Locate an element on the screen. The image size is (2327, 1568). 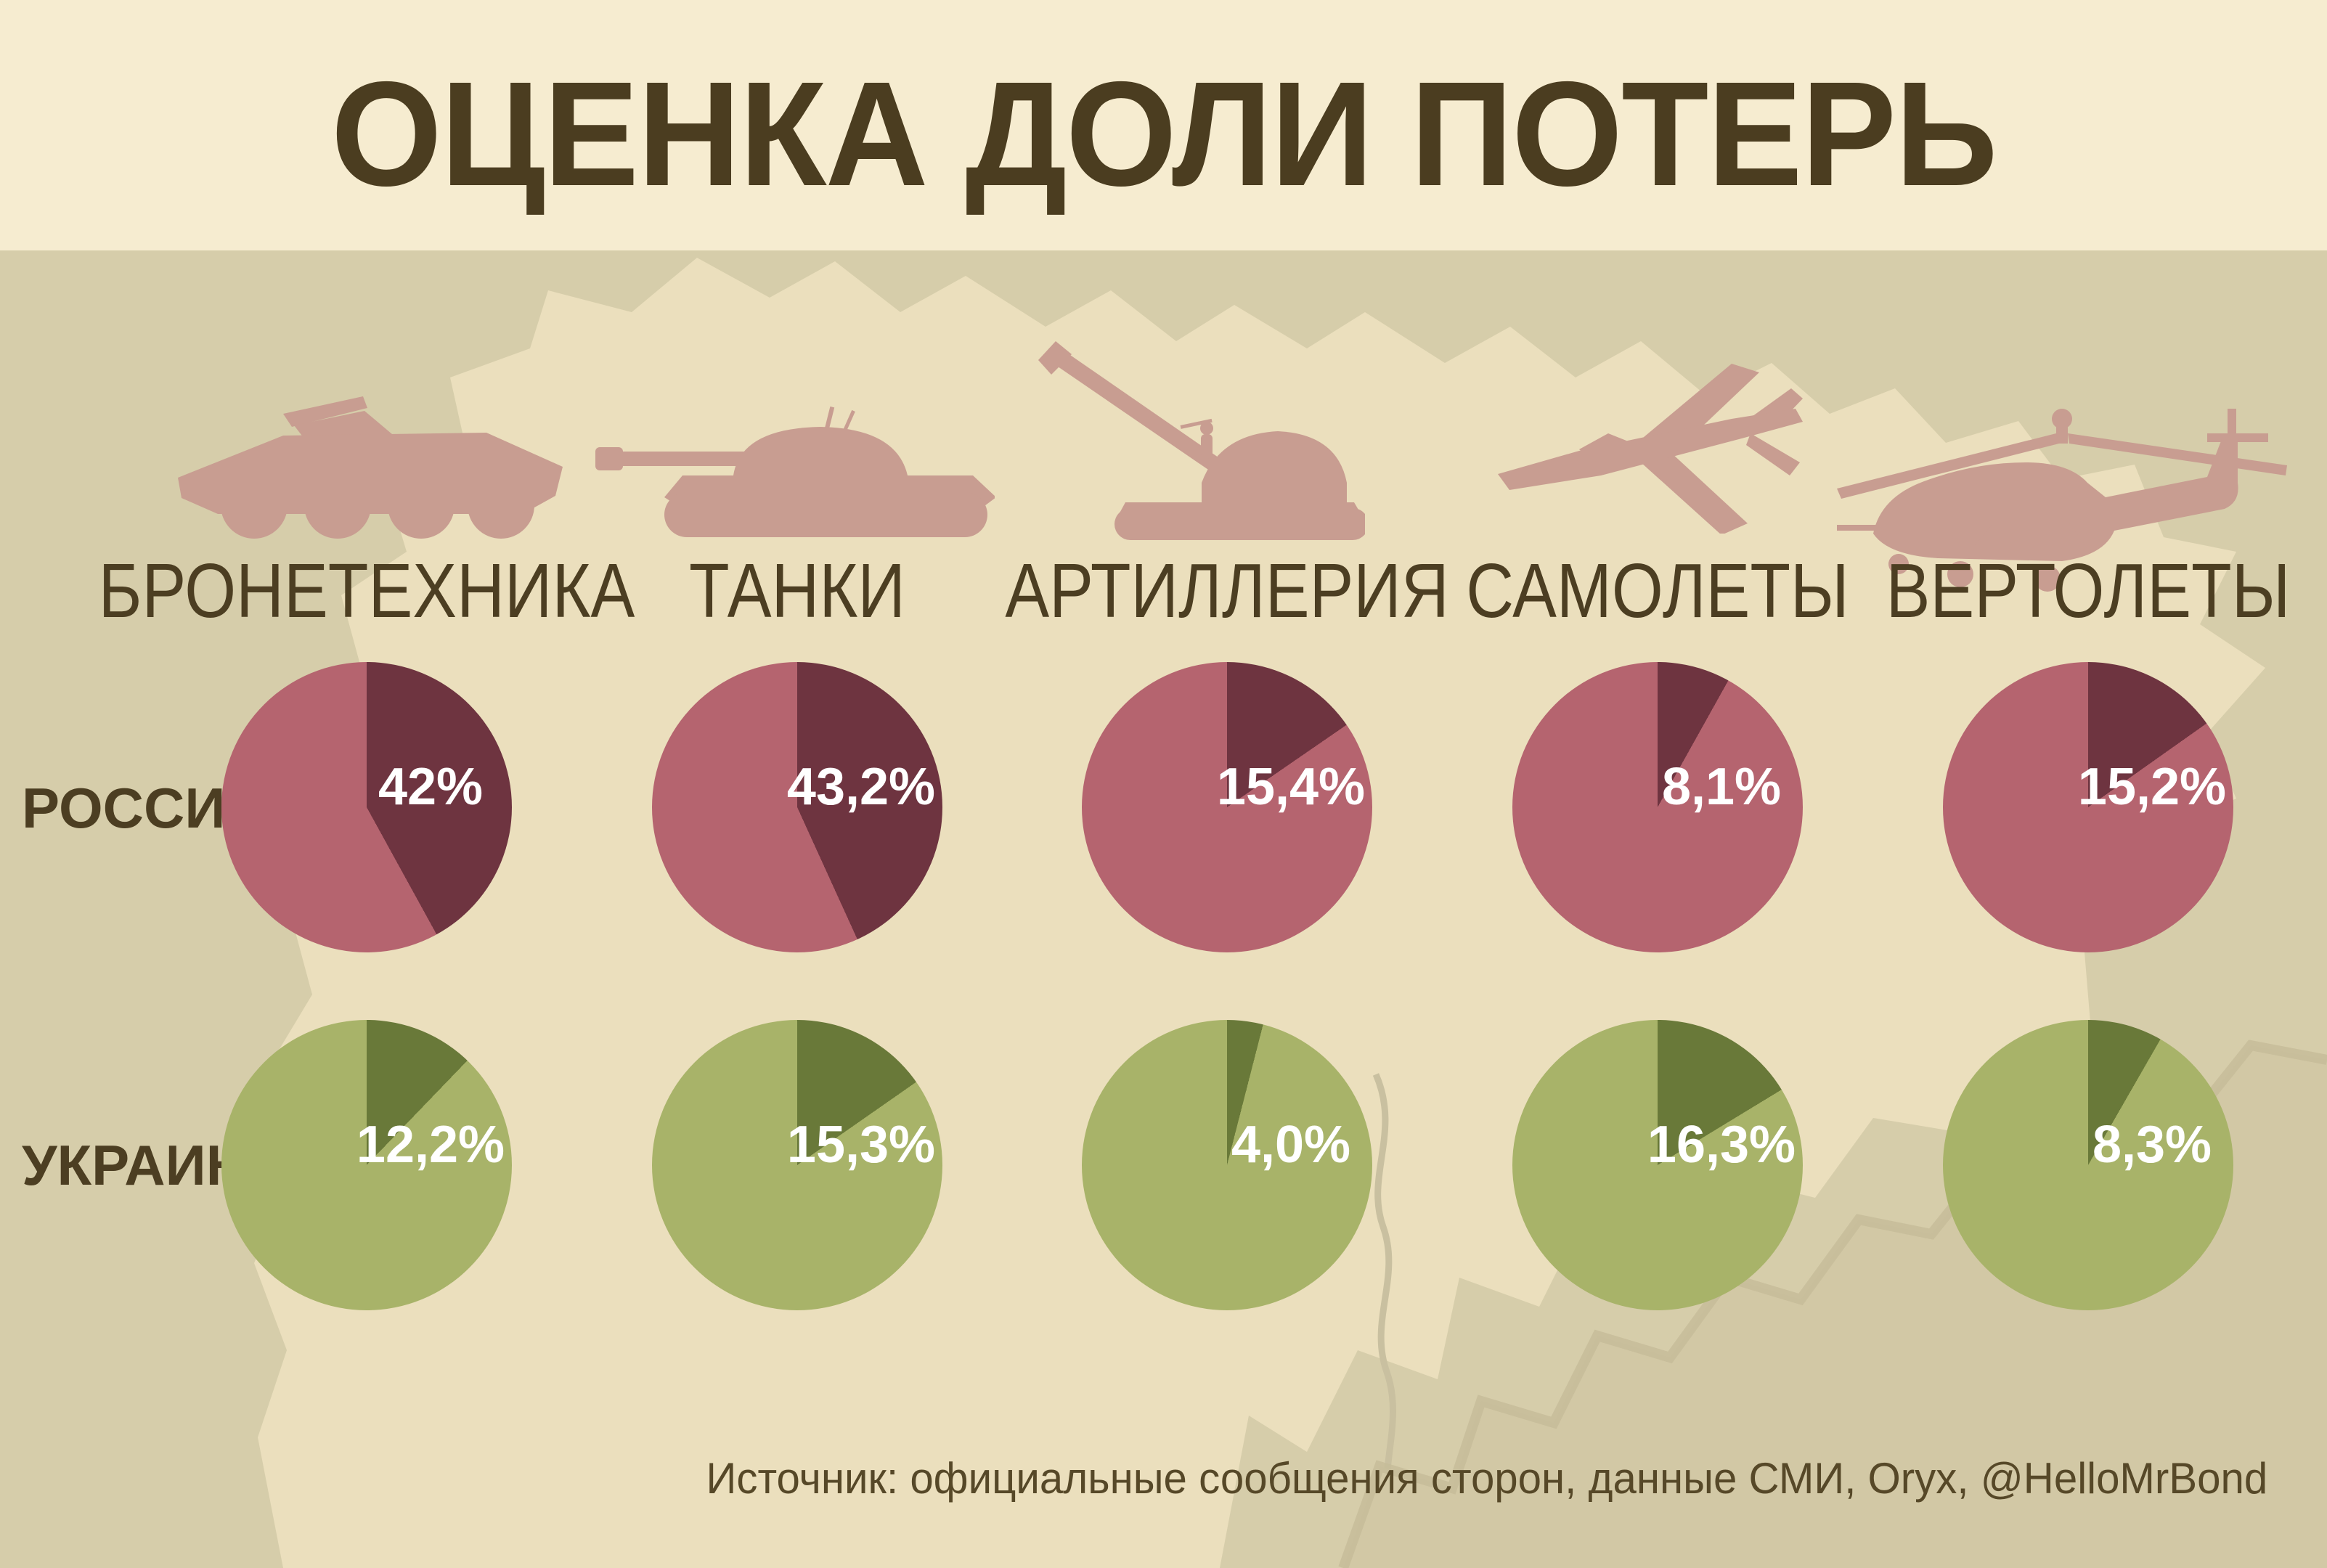
pie-russia-aircraft: 8,1% is located at coordinates (1658, 807).